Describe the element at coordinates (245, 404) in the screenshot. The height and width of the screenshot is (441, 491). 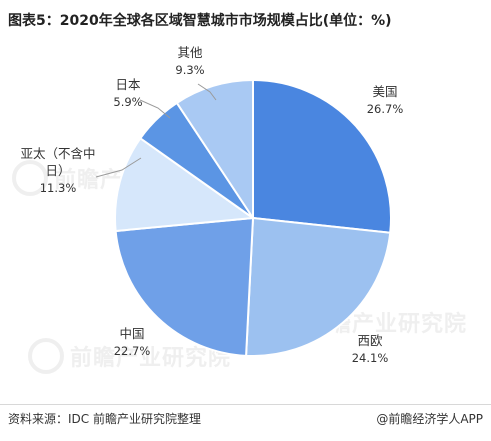
I see `footer-divider` at that location.